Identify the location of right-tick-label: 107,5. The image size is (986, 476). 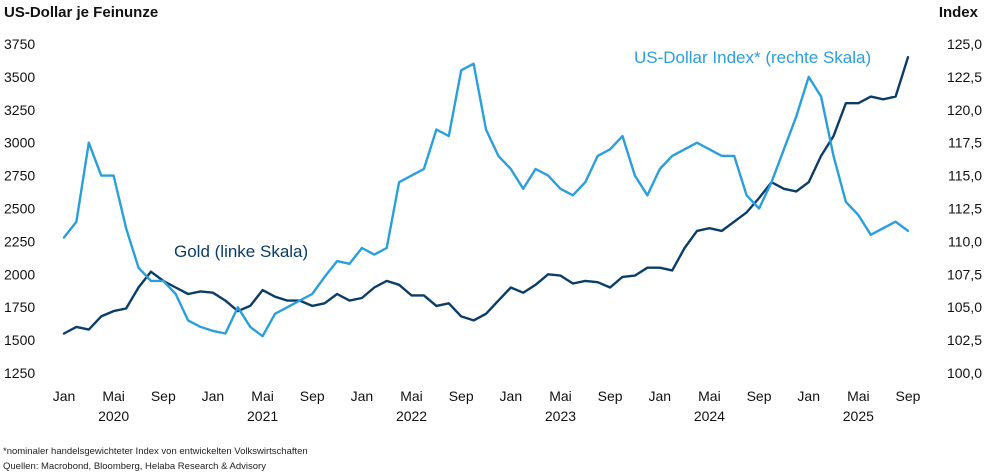
(964, 274).